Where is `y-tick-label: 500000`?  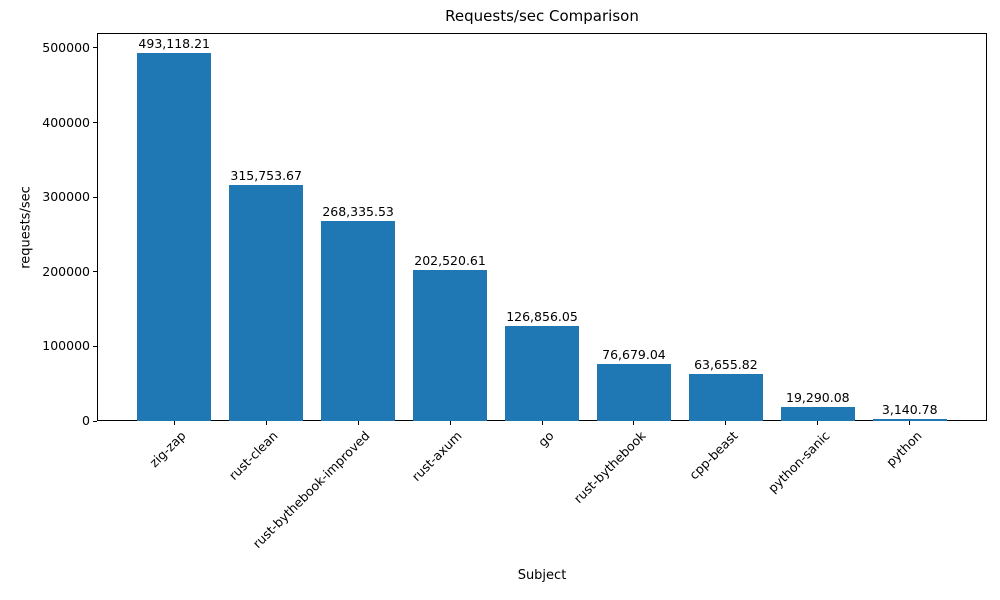 y-tick-label: 500000 is located at coordinates (66, 47).